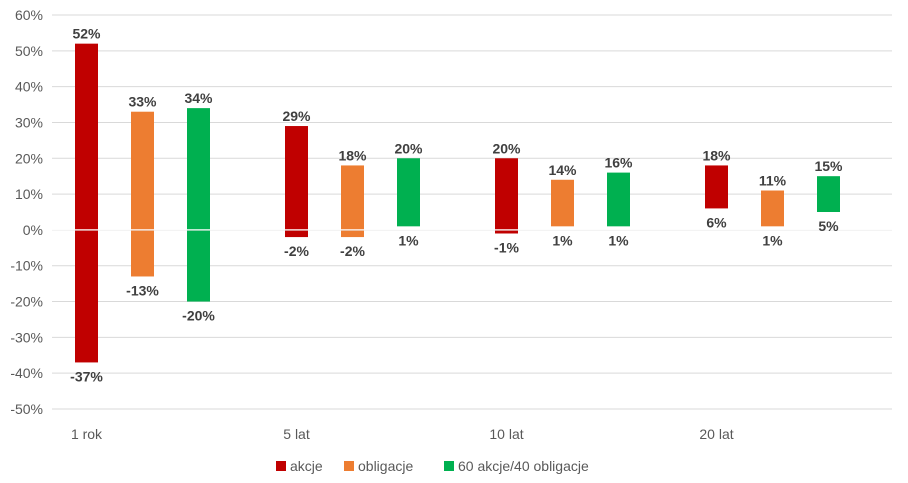 The height and width of the screenshot is (483, 908). Describe the element at coordinates (29, 194) in the screenshot. I see `y-tick-label: 10%` at that location.